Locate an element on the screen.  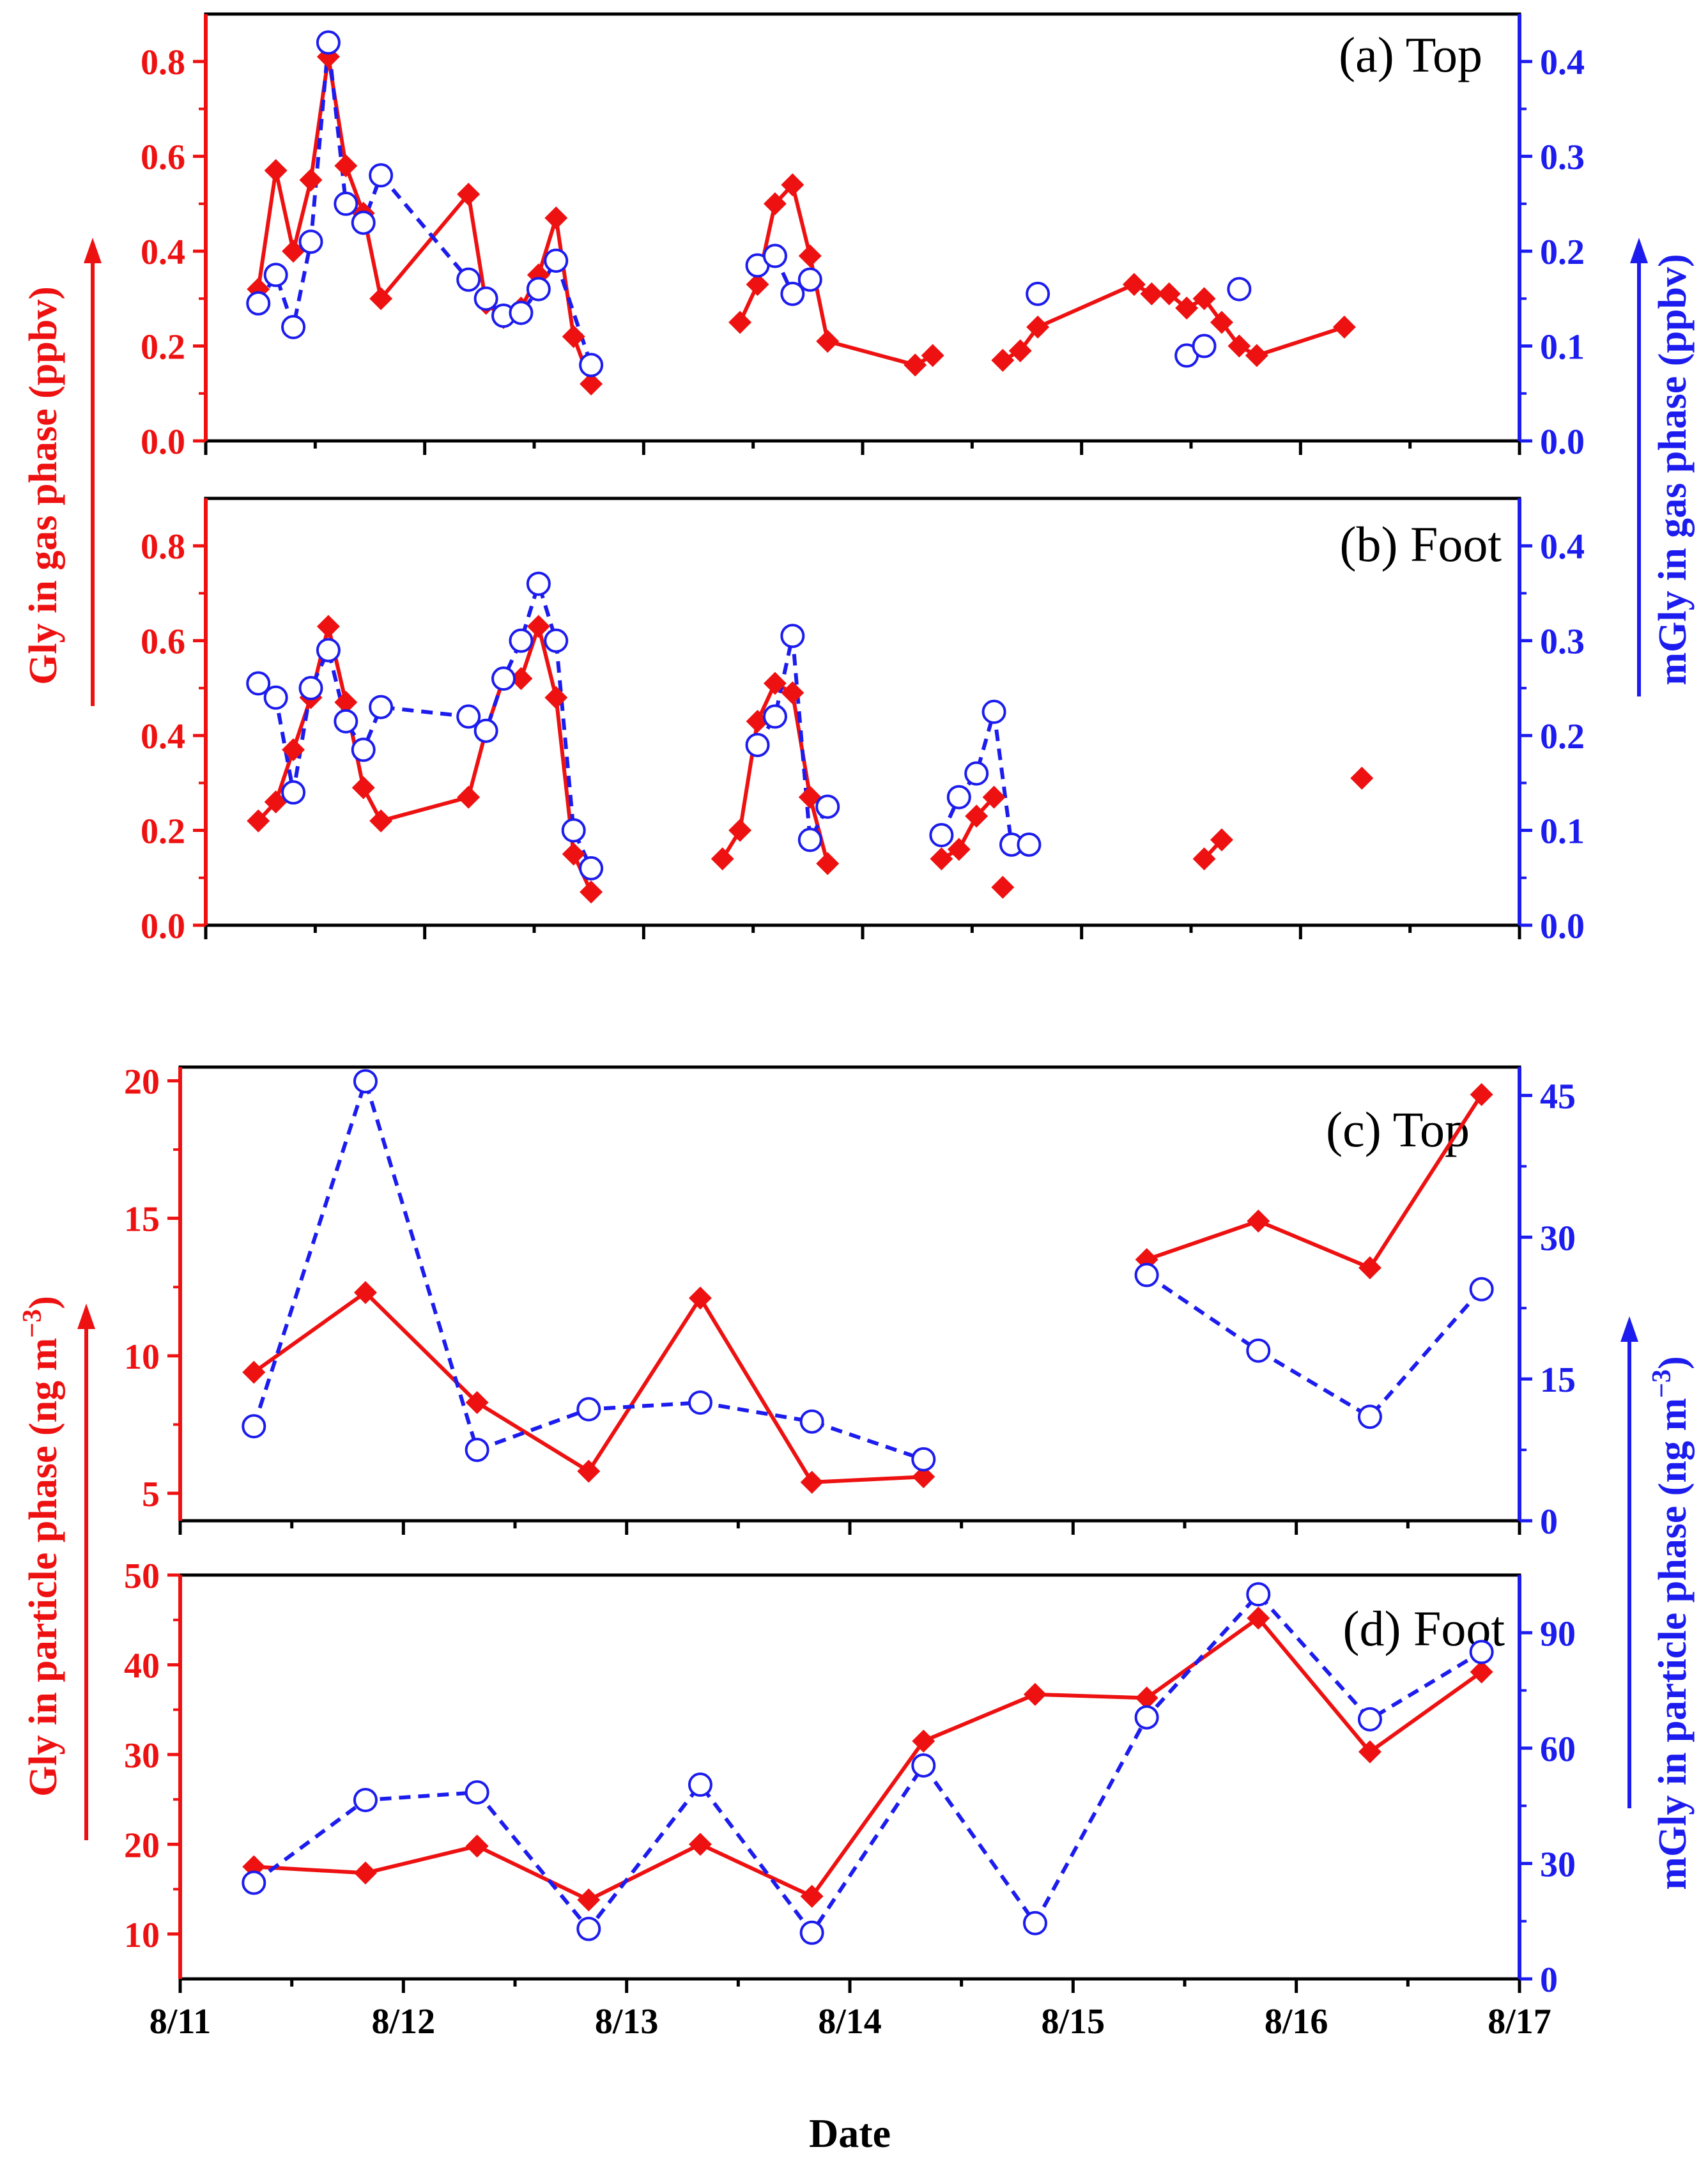
panel-b-left-tick-label: 0.0 is located at coordinates (163, 926).